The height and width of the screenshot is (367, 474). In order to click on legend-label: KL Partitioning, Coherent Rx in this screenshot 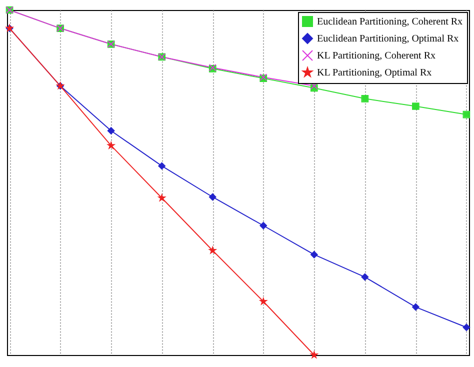, I will do `click(376, 56)`.